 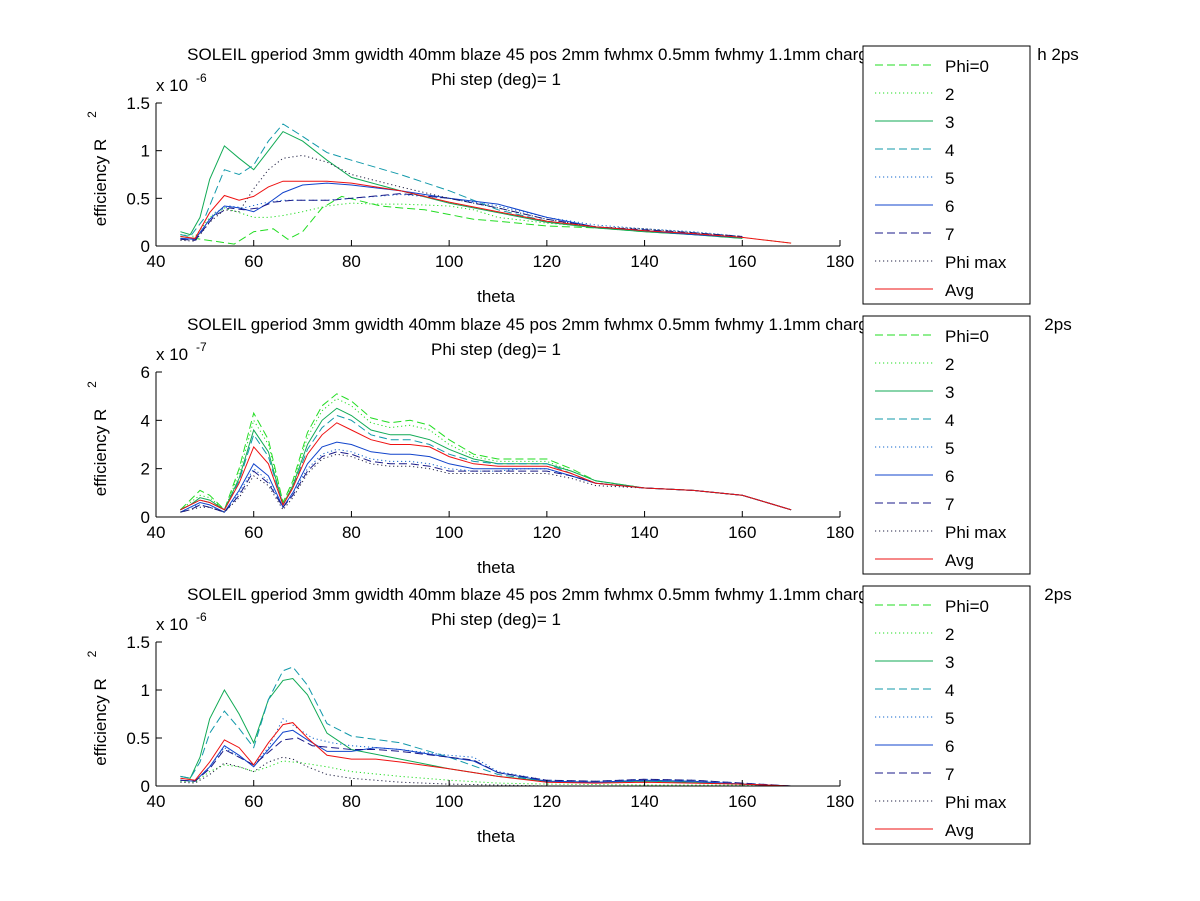 What do you see at coordinates (145, 469) in the screenshot?
I see `y-tick-label: 2` at bounding box center [145, 469].